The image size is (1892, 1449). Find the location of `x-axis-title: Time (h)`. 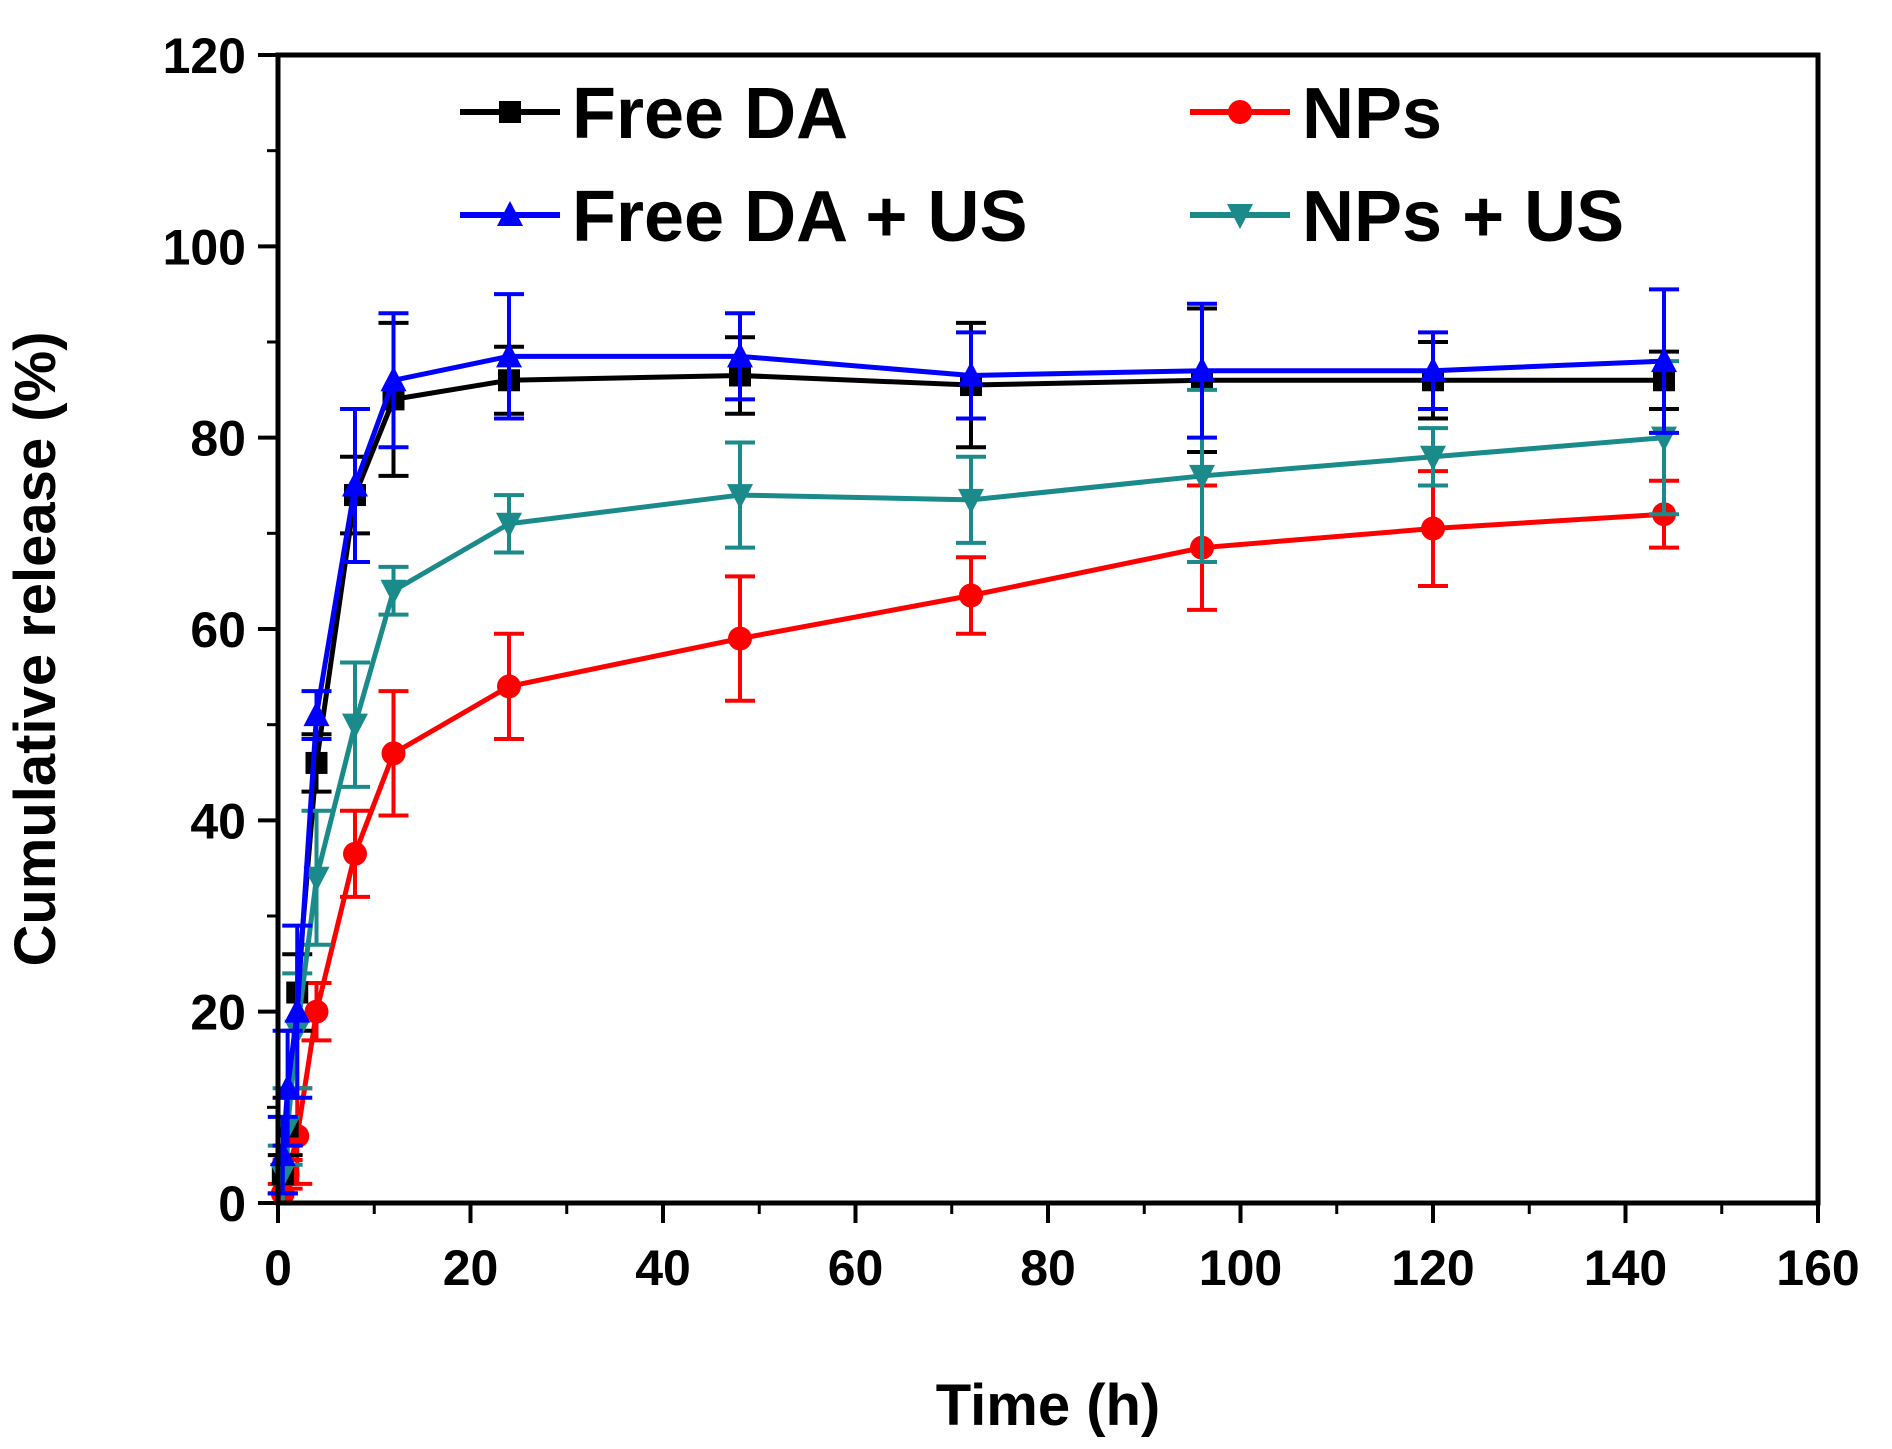

x-axis-title: Time (h) is located at coordinates (1048, 1405).